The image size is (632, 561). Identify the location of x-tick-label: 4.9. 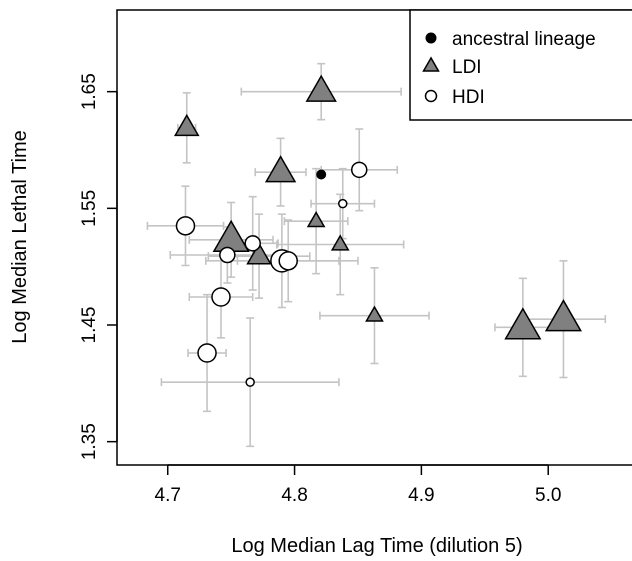
(421, 495).